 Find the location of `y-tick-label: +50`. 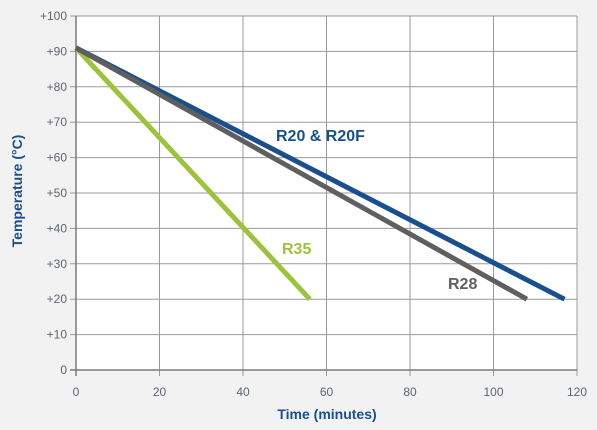

y-tick-label: +50 is located at coordinates (57, 193).